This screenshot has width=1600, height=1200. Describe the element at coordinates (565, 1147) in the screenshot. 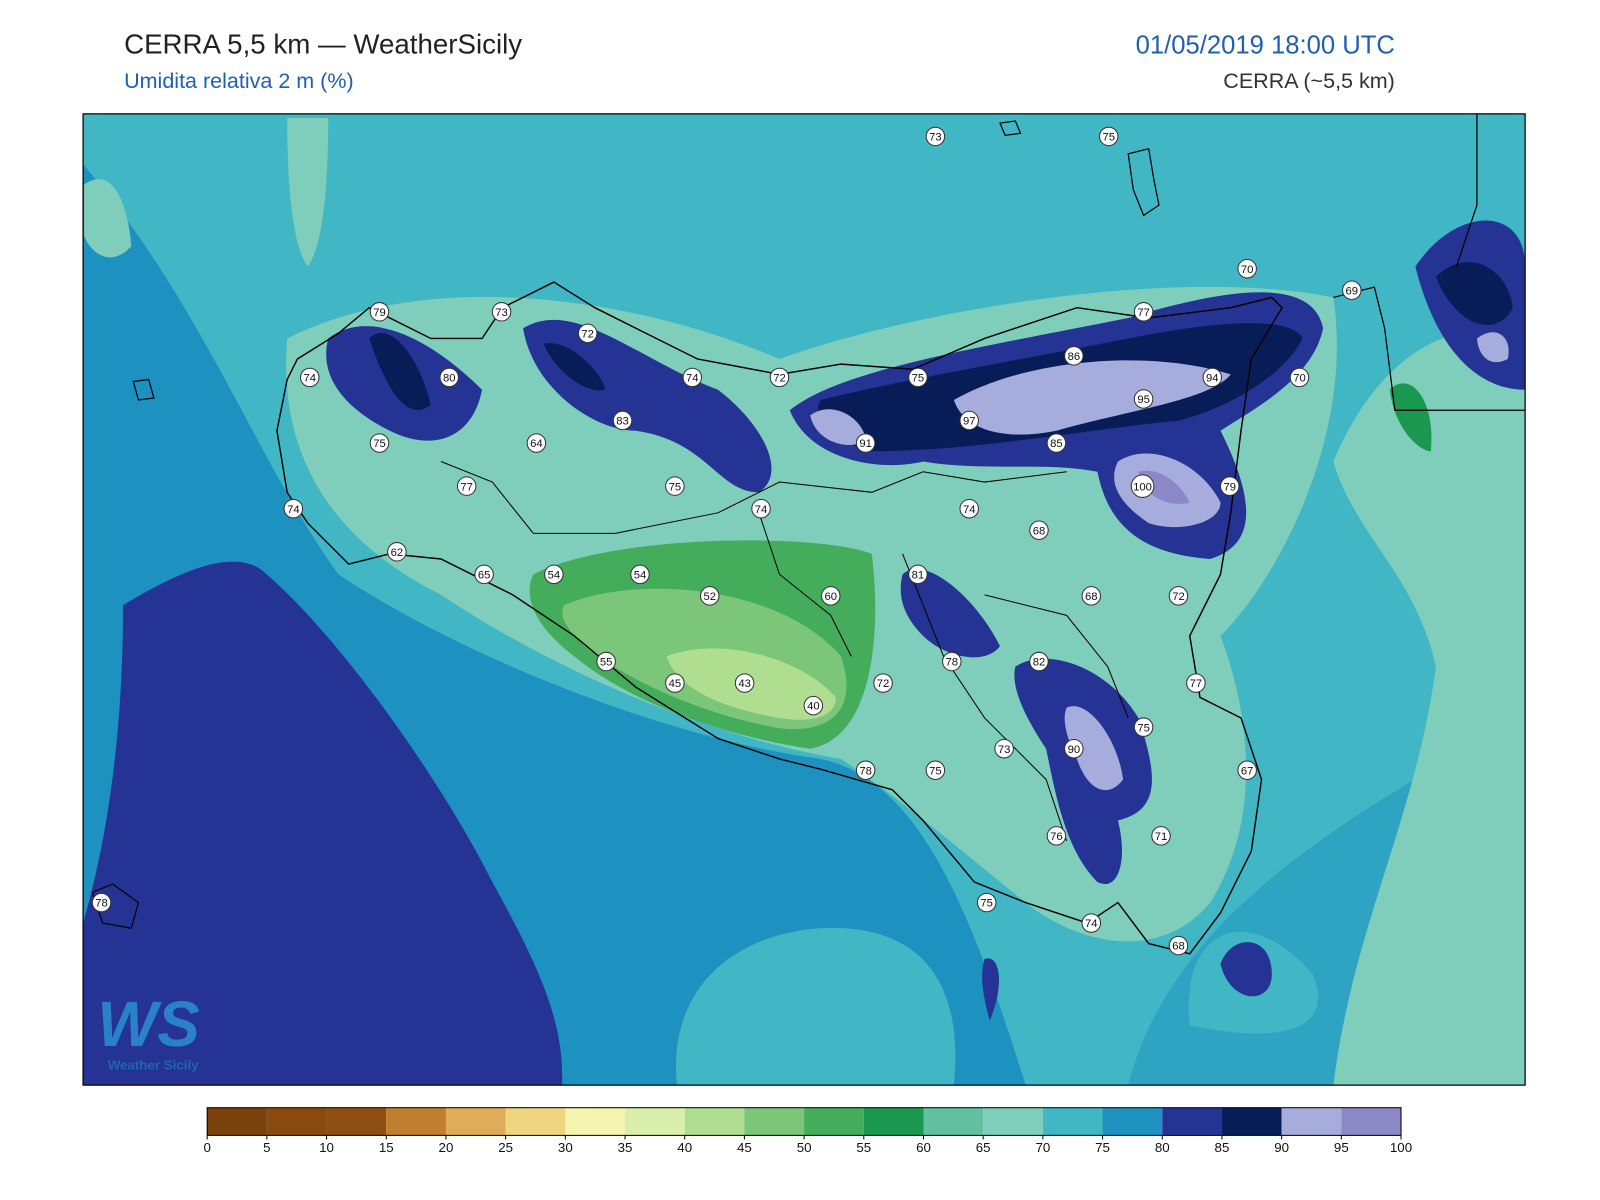

I see `colorbar-tick-label: 30` at that location.